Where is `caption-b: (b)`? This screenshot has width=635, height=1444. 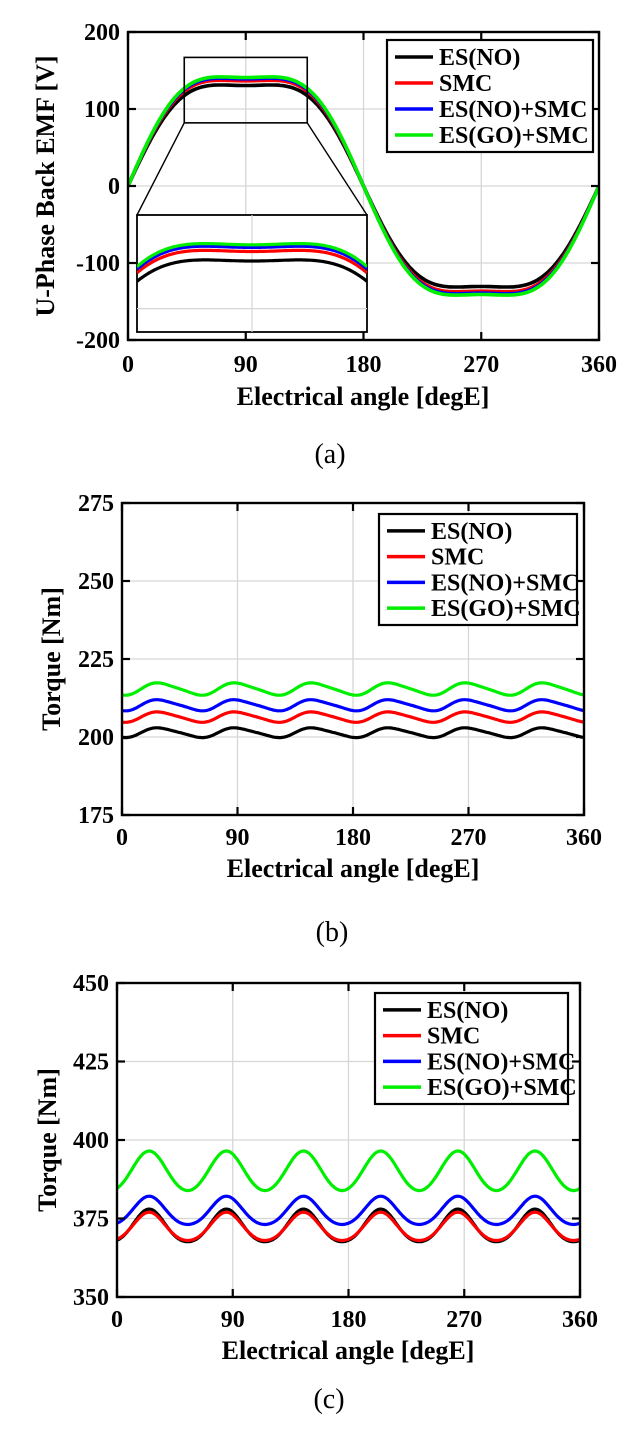
caption-b: (b) is located at coordinates (332, 932).